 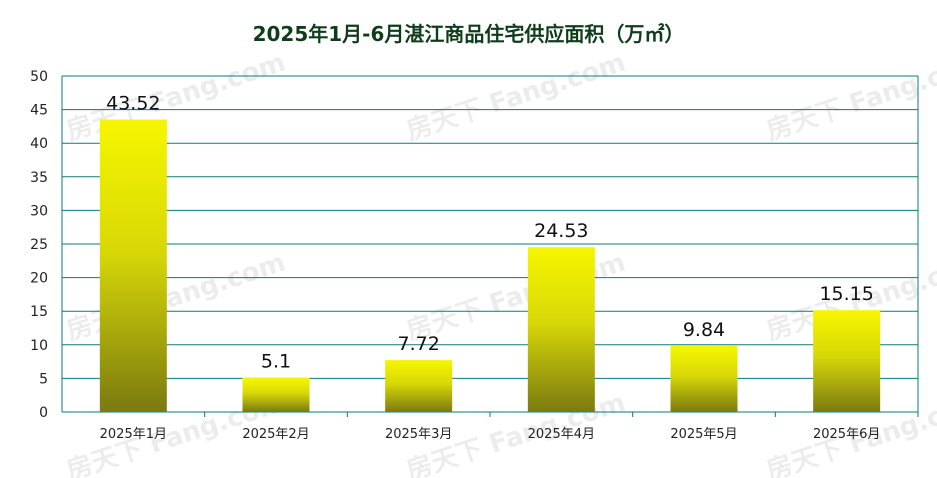 What do you see at coordinates (39, 211) in the screenshot?
I see `y-tick-label: 30` at bounding box center [39, 211].